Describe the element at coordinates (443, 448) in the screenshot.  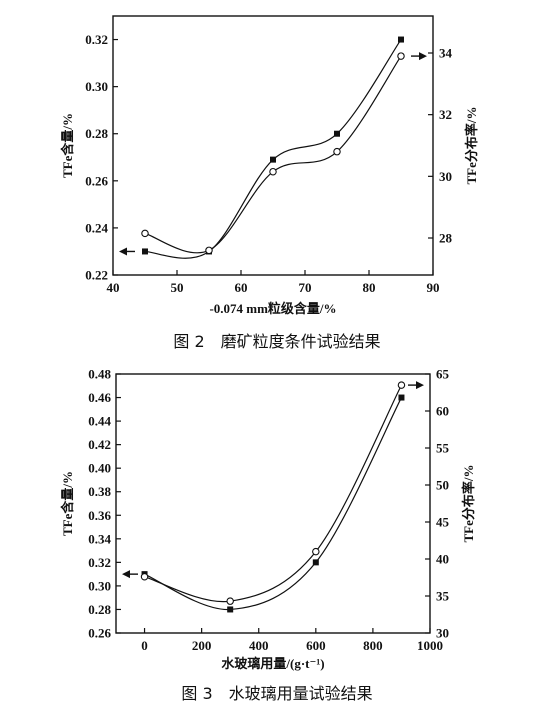
I see `y2-tick-label: 55` at that location.